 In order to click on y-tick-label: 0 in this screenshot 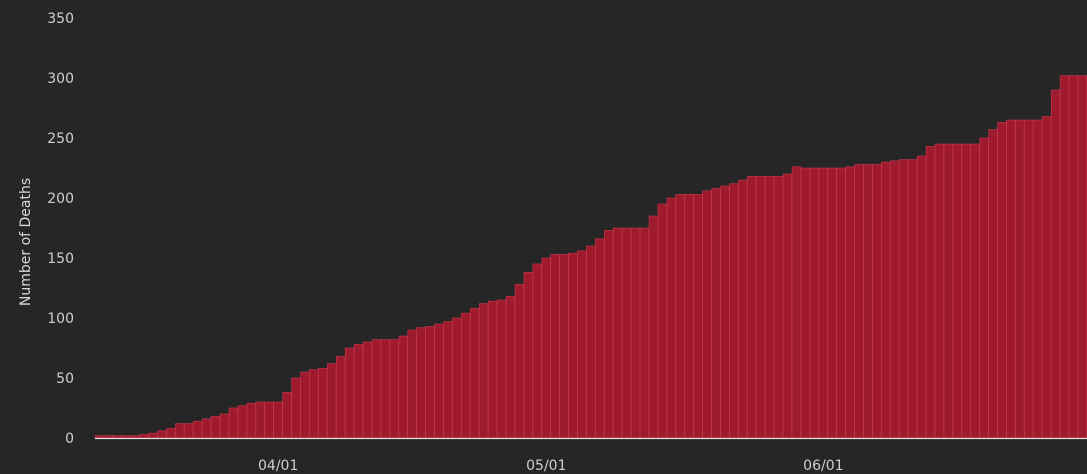, I will do `click(69, 439)`.